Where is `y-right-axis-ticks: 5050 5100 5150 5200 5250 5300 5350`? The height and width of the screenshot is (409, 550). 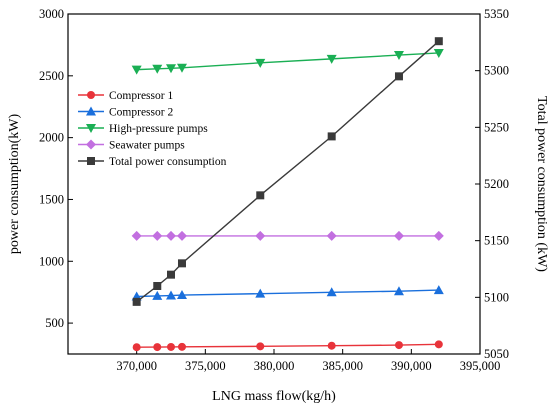
y-right-axis-ticks: 5050 5100 5150 5200 5250 5300 5350 is located at coordinates (492, 184).